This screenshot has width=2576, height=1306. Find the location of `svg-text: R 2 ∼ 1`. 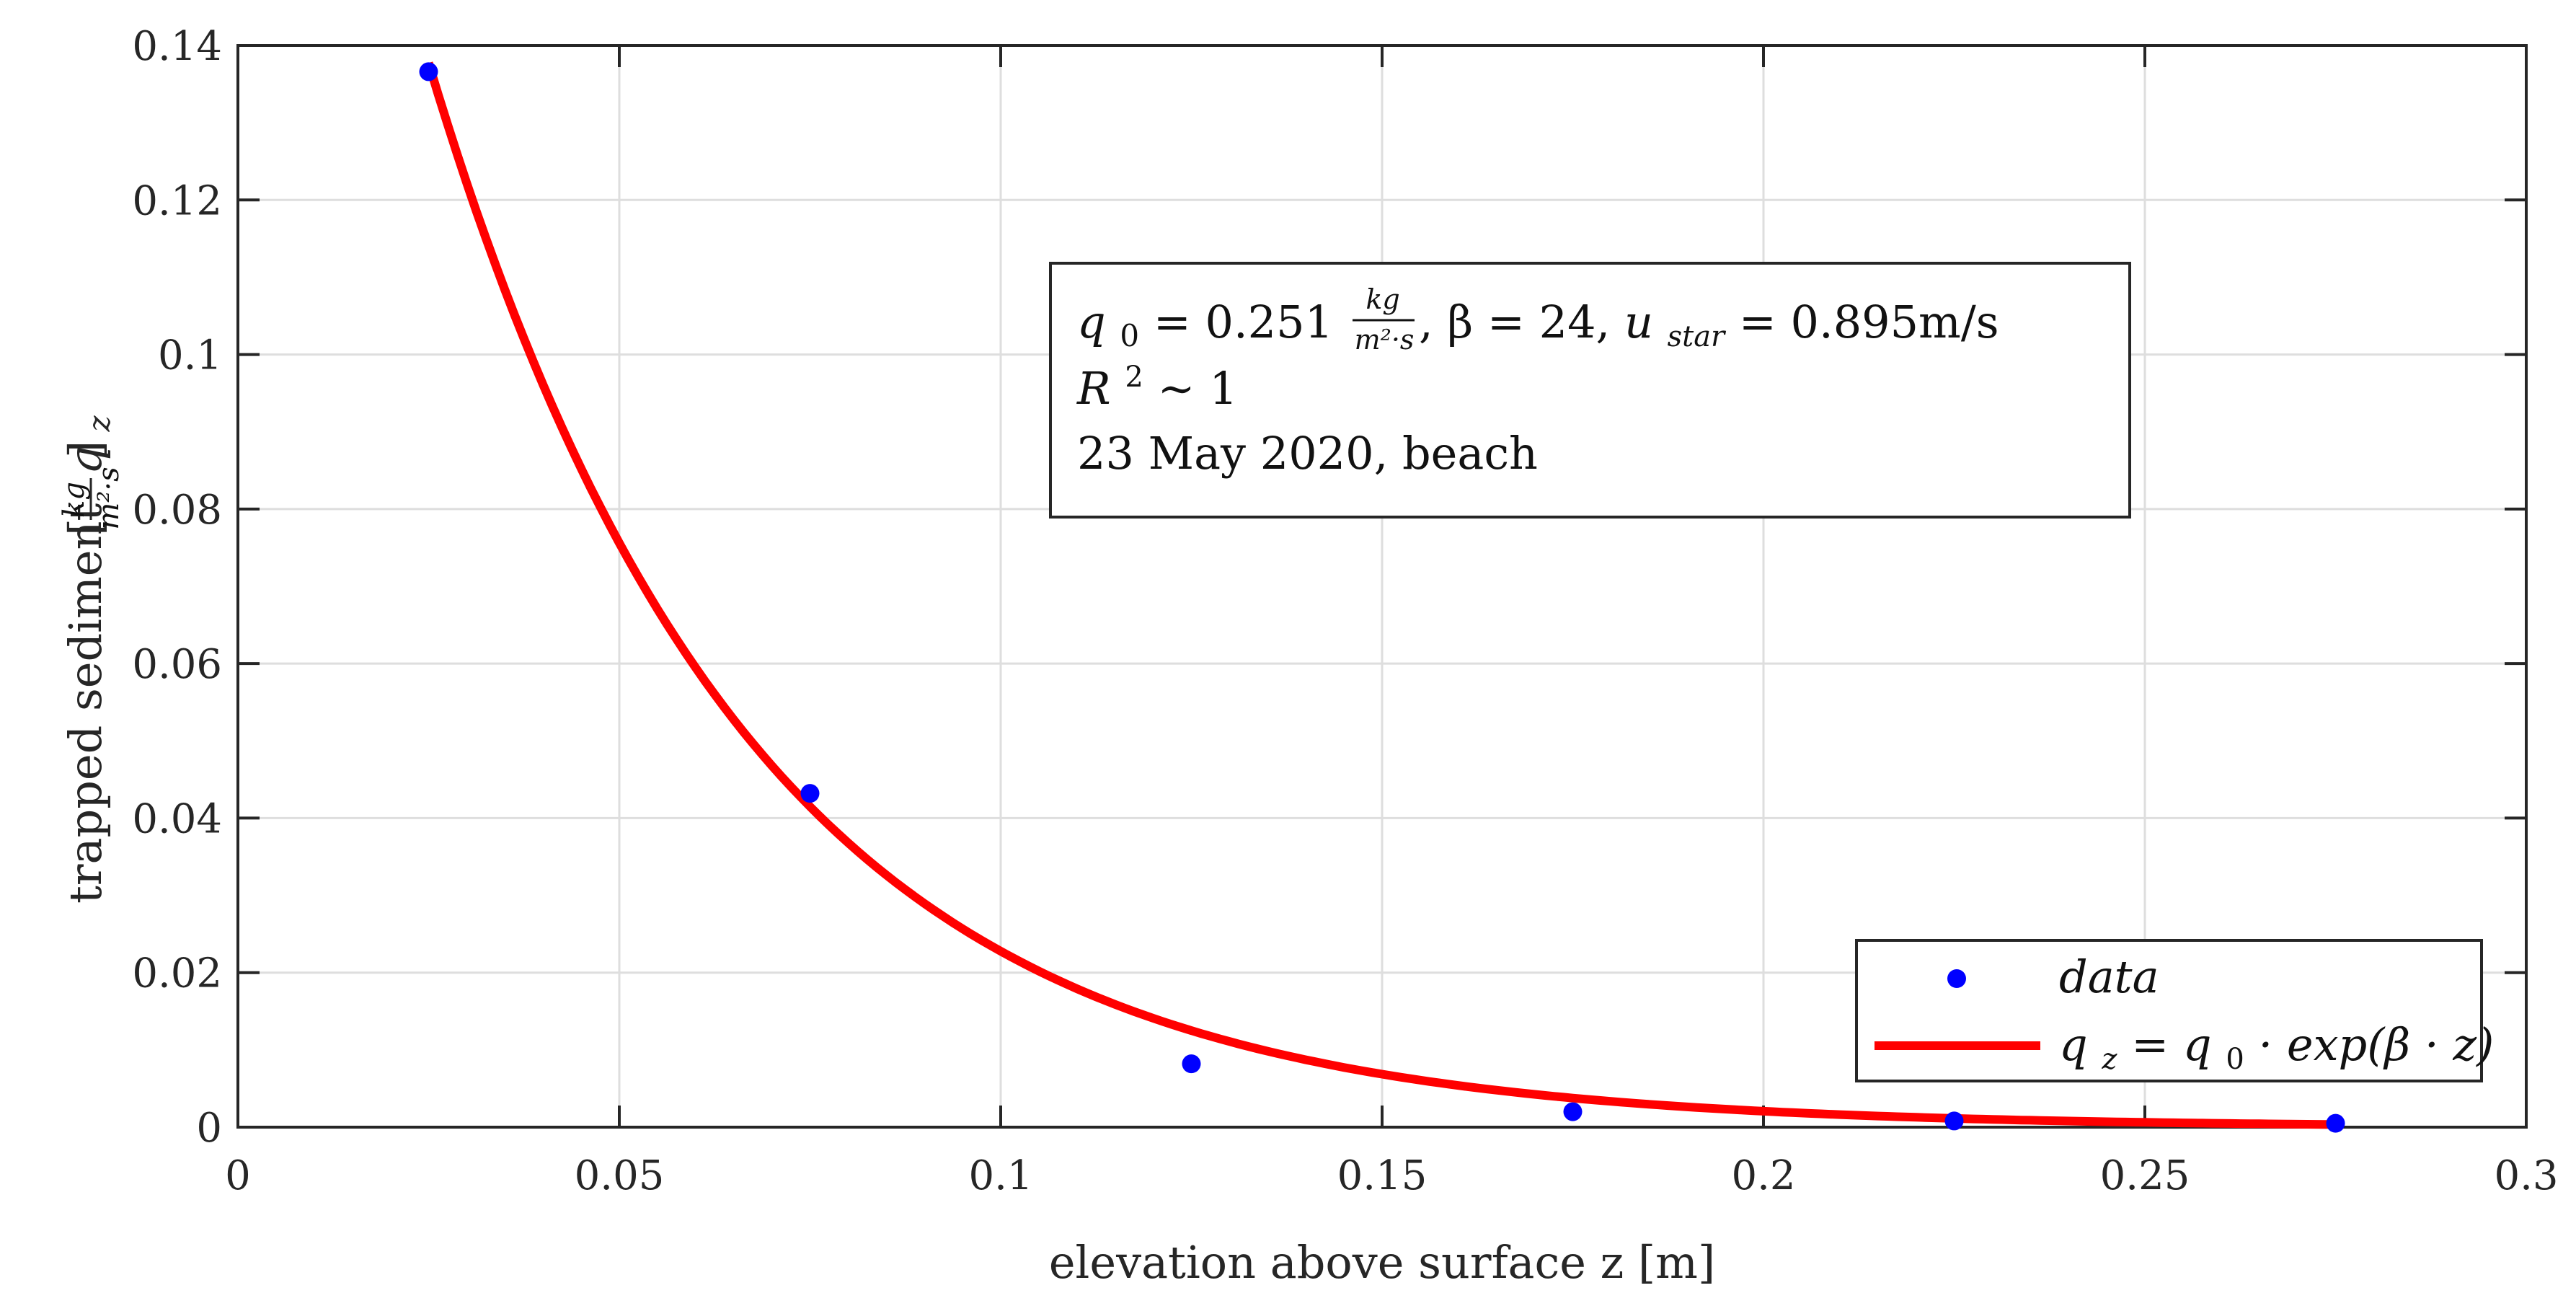

svg-text: R 2 ∼ 1 is located at coordinates (1157, 380).